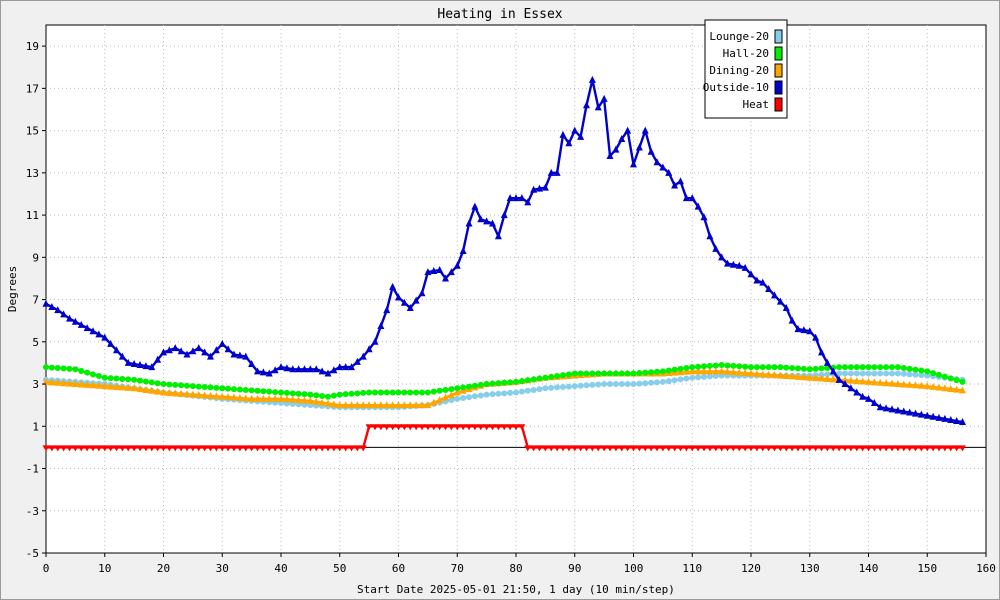  I want to click on legend-label: Heat, so click(756, 104).